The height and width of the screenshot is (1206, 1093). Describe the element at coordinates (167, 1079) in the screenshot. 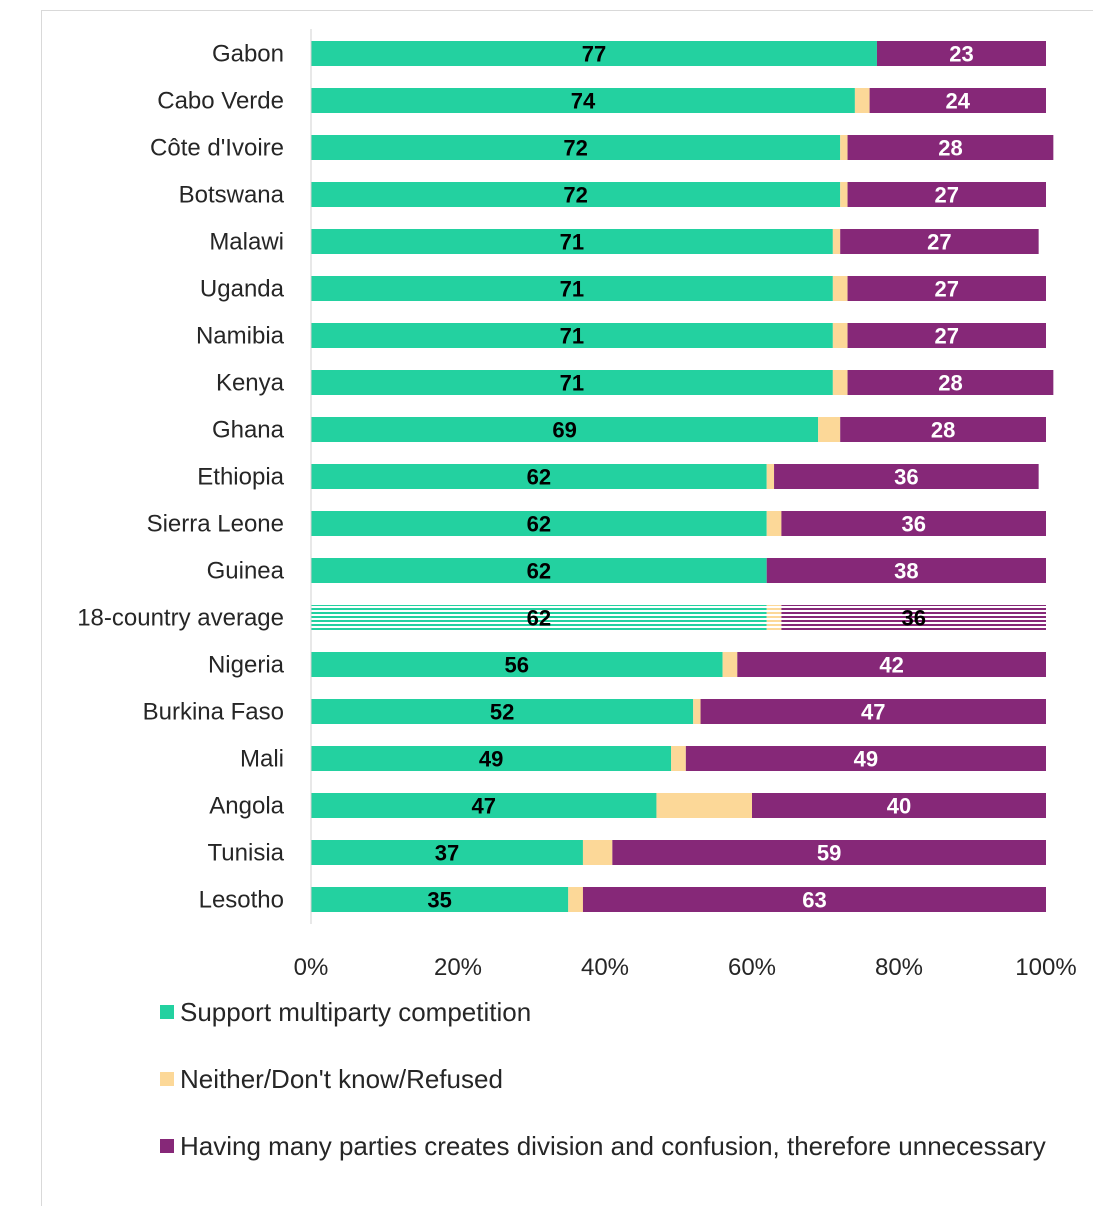

I see `legend-swatch-neither` at that location.